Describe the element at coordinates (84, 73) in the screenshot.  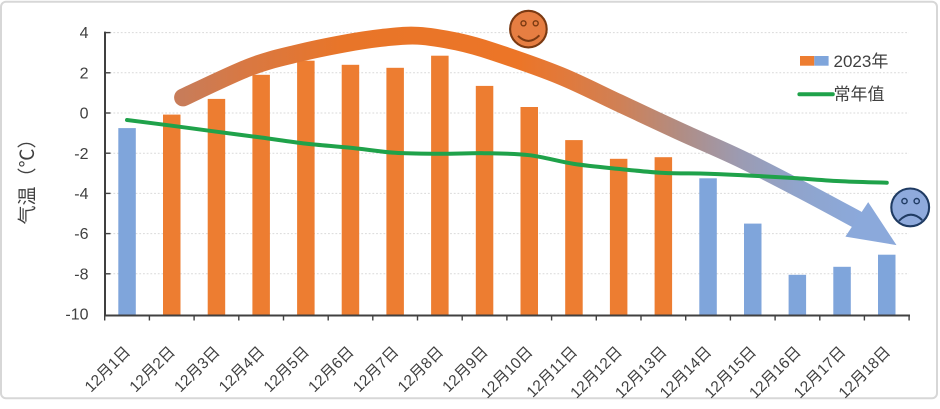
I see `svg-text: 2` at that location.